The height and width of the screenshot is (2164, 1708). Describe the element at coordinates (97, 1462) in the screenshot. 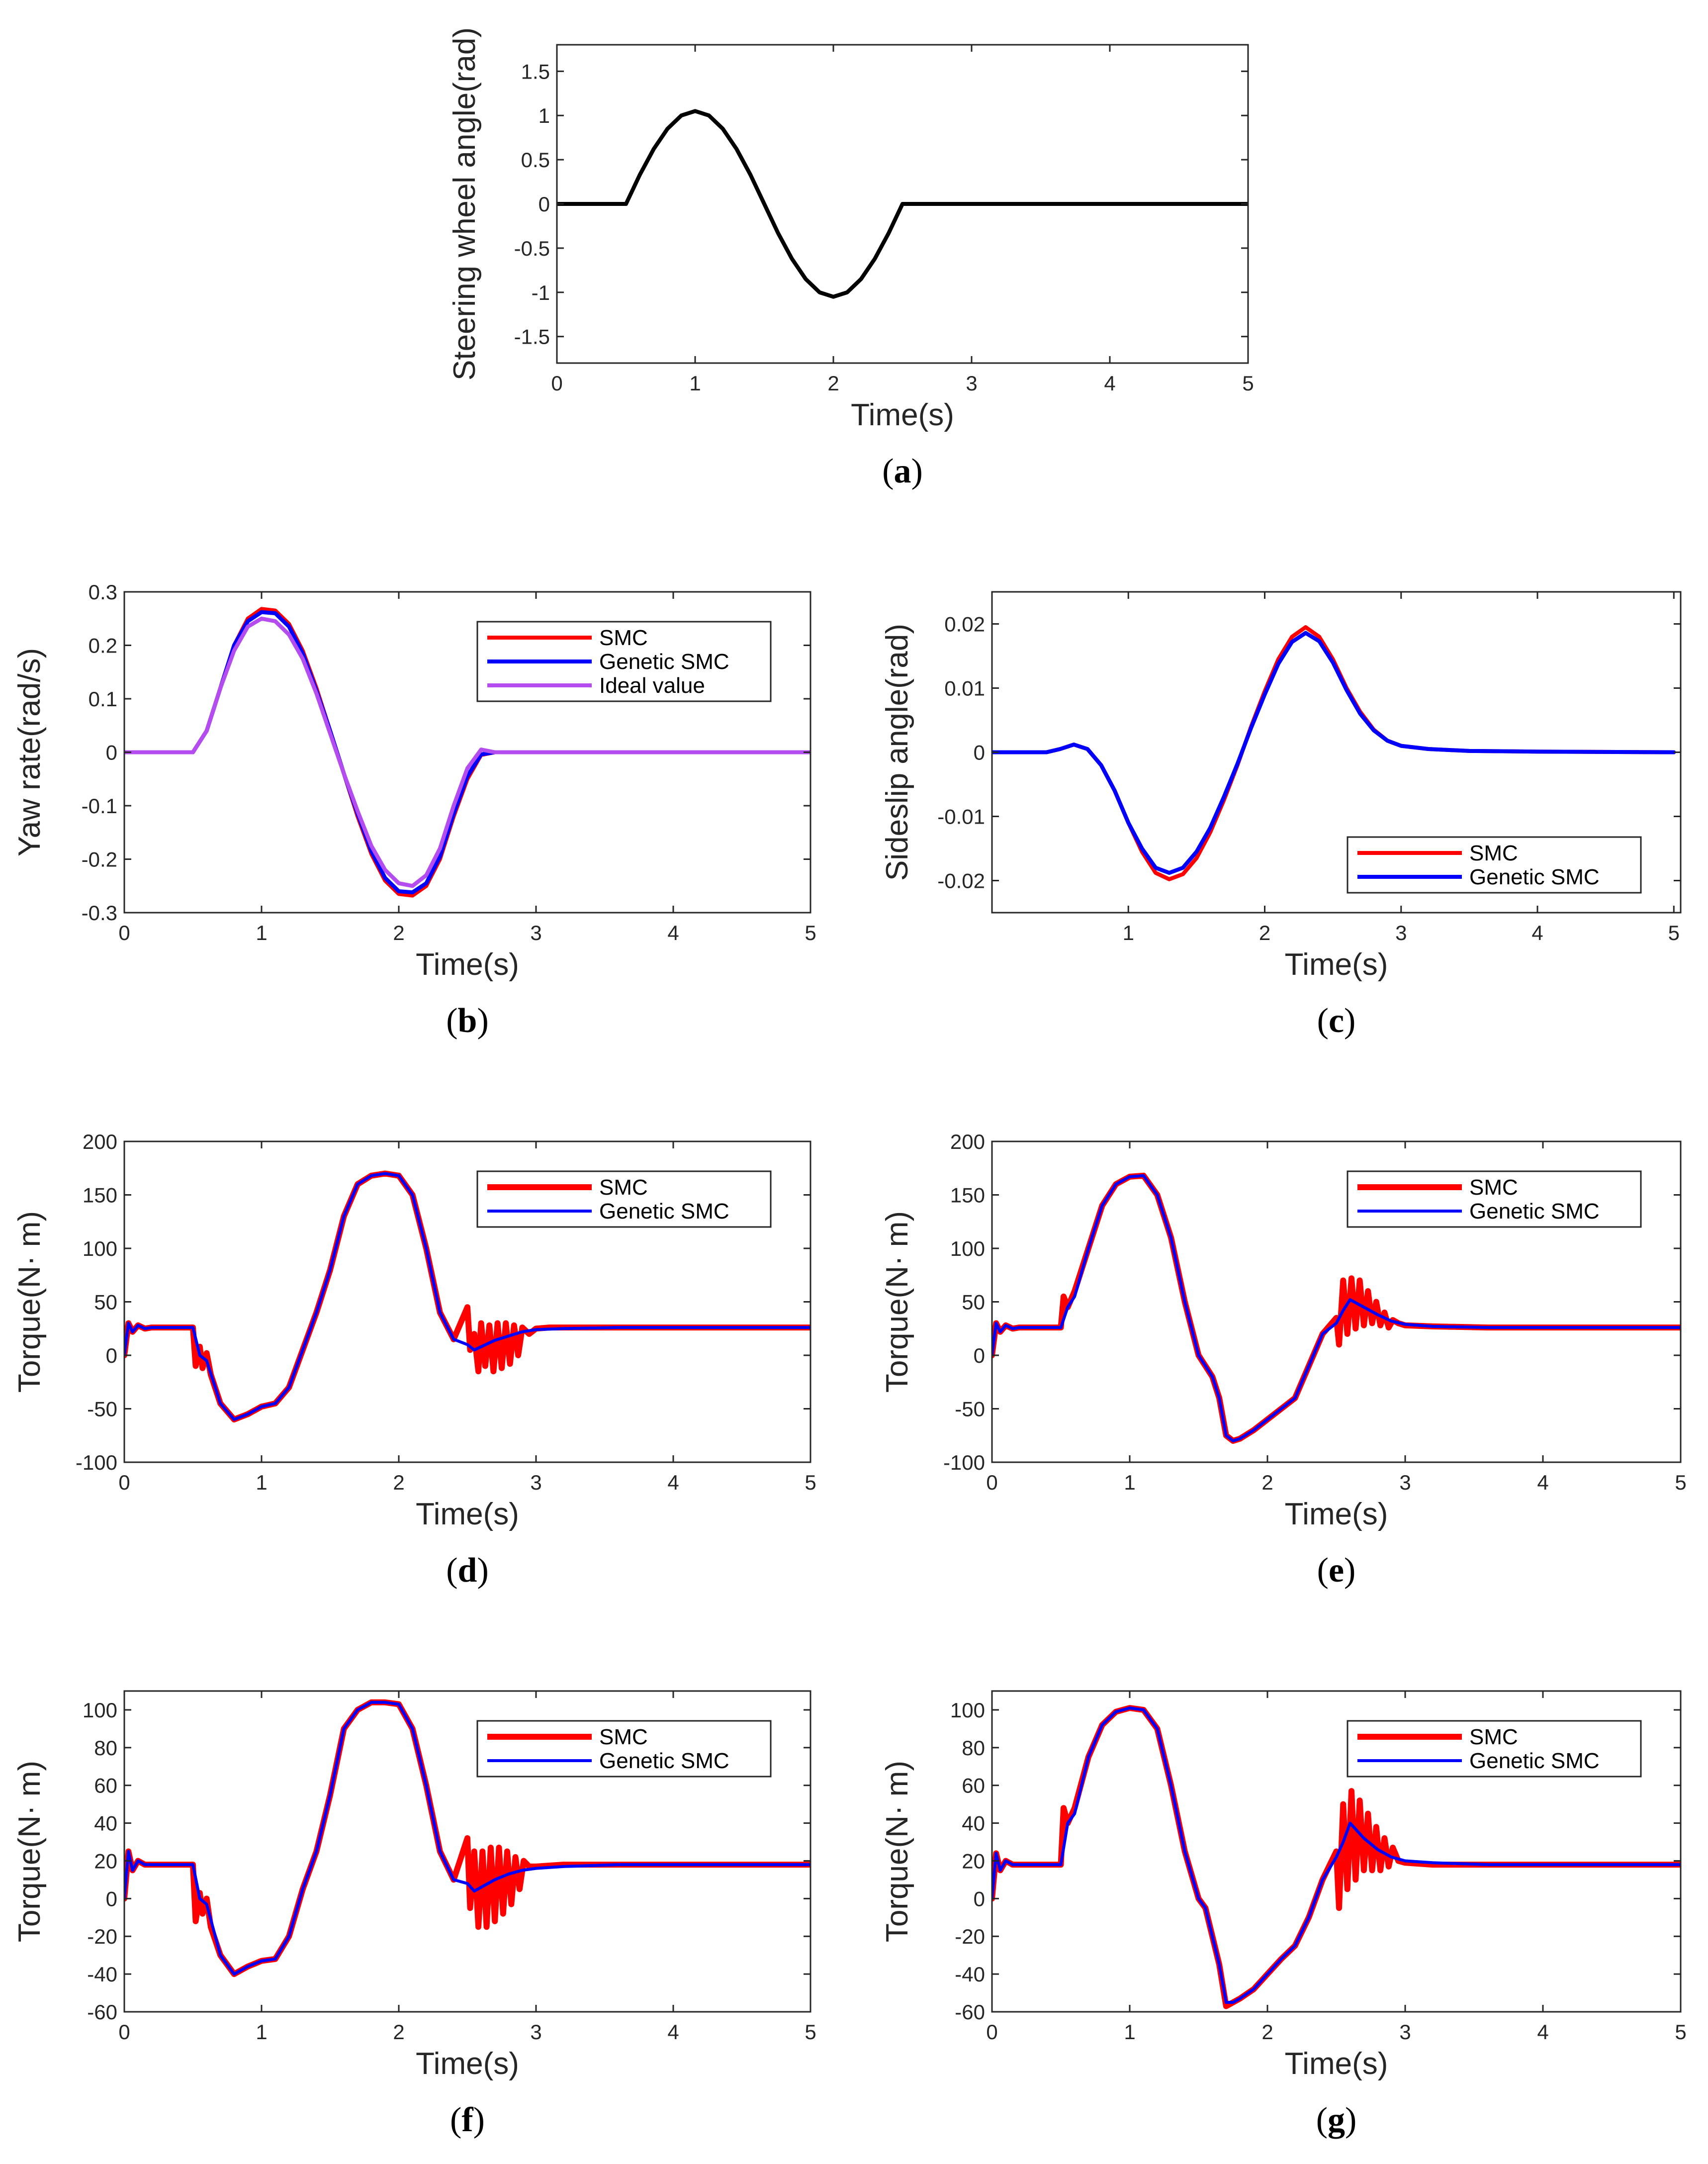

I see `y-tick-label: -100` at that location.